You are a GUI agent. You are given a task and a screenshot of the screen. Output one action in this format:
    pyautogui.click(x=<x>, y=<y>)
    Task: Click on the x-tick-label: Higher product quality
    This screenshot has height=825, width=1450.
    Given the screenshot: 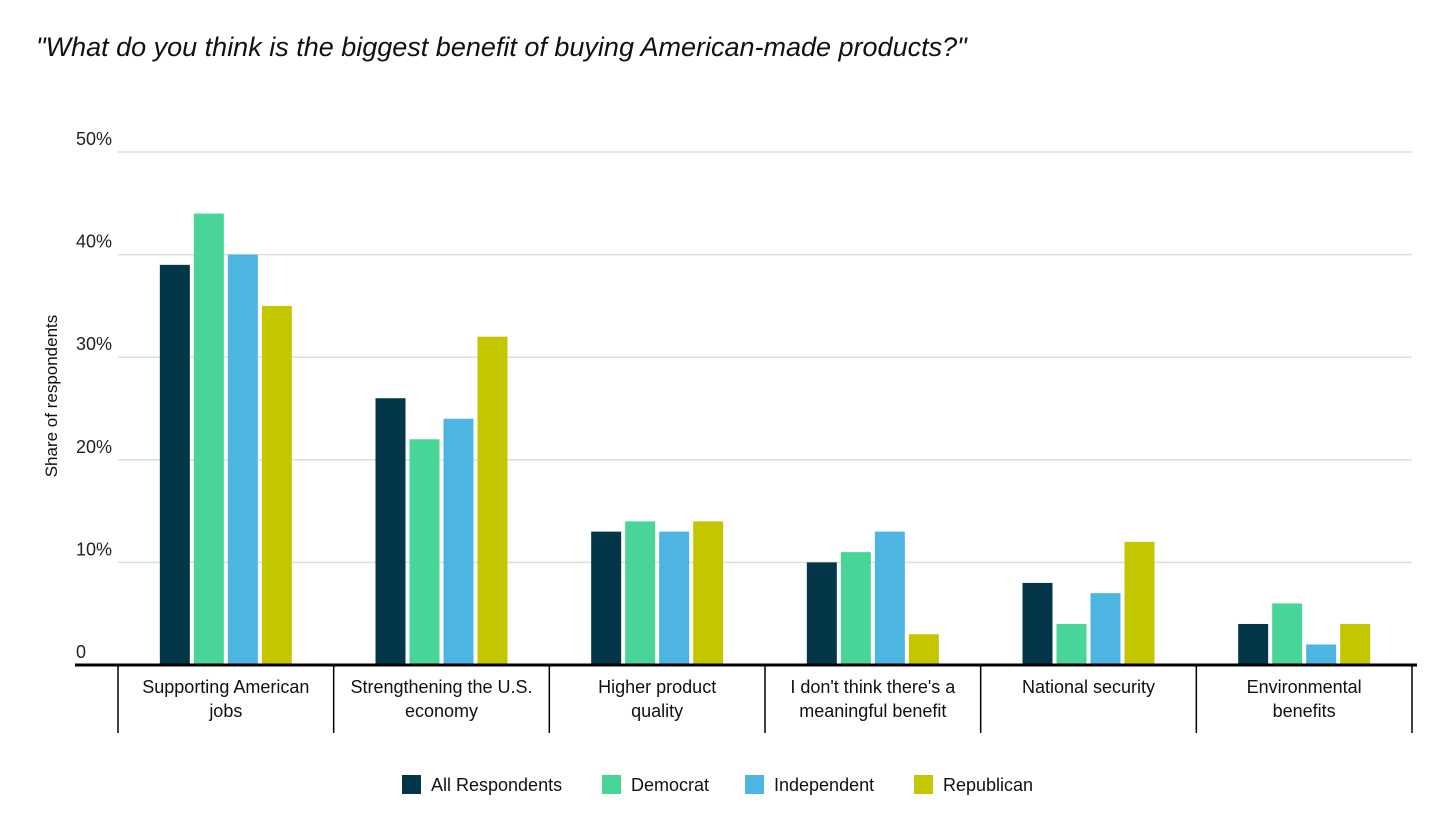 What is the action you would take?
    pyautogui.click(x=657, y=699)
    